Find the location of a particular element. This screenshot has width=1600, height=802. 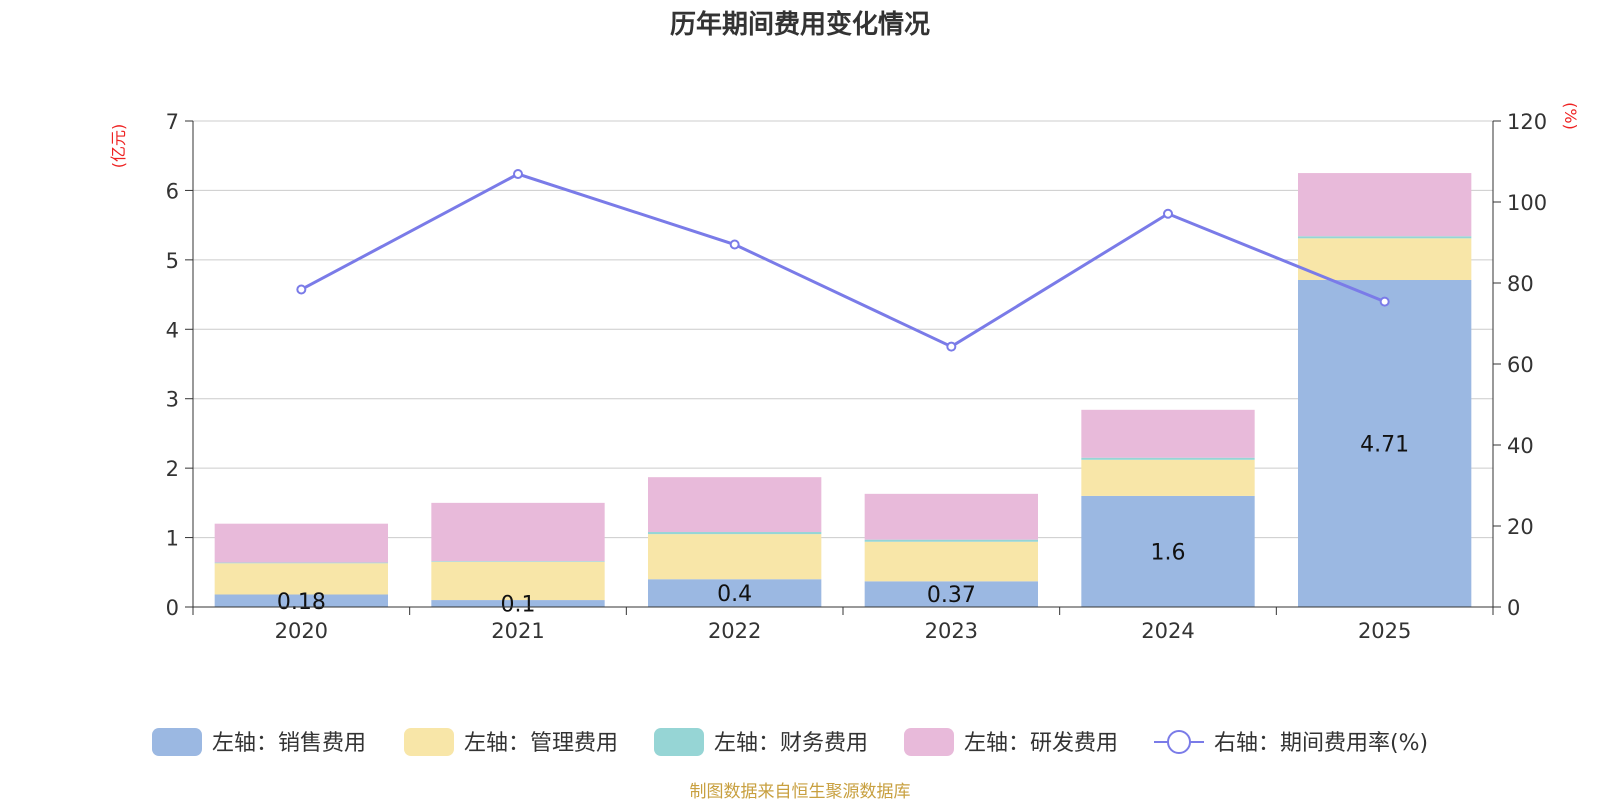

bar-data-label: 0.4 is located at coordinates (734, 594).